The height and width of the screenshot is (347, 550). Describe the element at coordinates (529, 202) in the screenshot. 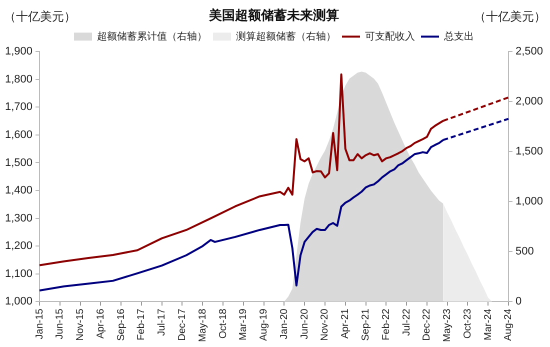

I see `y2-tick-label: 1,000` at that location.